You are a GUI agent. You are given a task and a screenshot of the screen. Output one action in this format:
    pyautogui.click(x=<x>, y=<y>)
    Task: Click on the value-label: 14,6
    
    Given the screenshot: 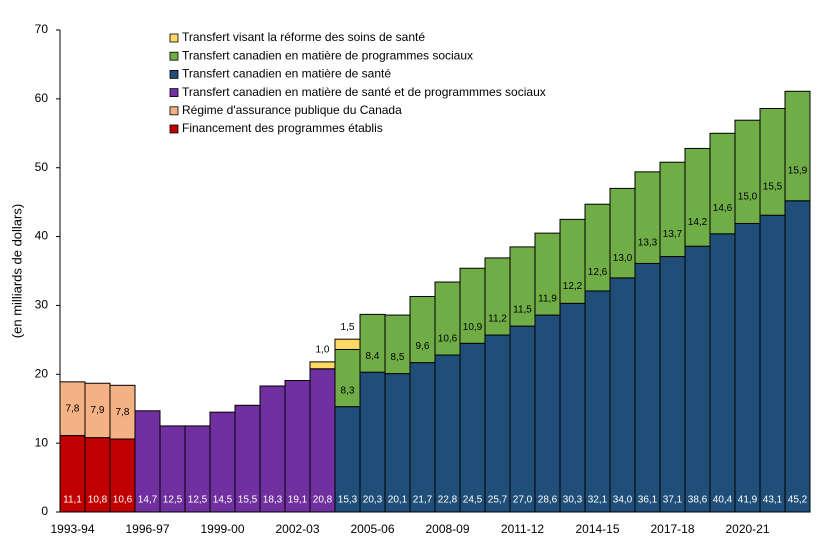 What is the action you would take?
    pyautogui.click(x=723, y=208)
    